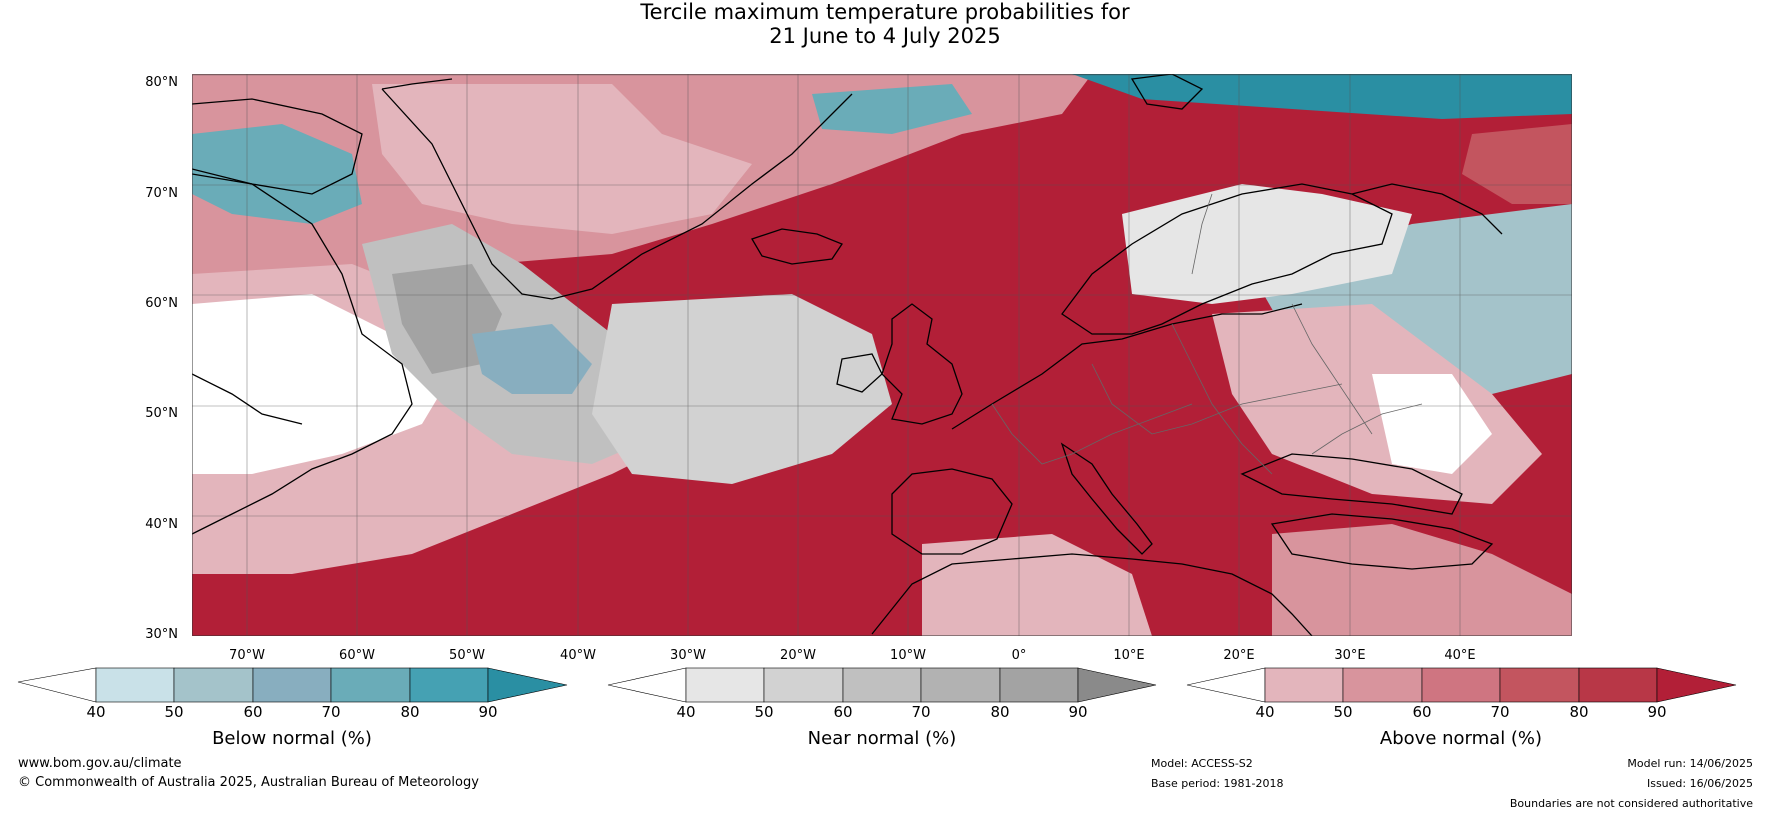 Image resolution: width=1770 pixels, height=816 pixels. What do you see at coordinates (357, 655) in the screenshot?
I see `lon-label-60w: 60°W` at bounding box center [357, 655].